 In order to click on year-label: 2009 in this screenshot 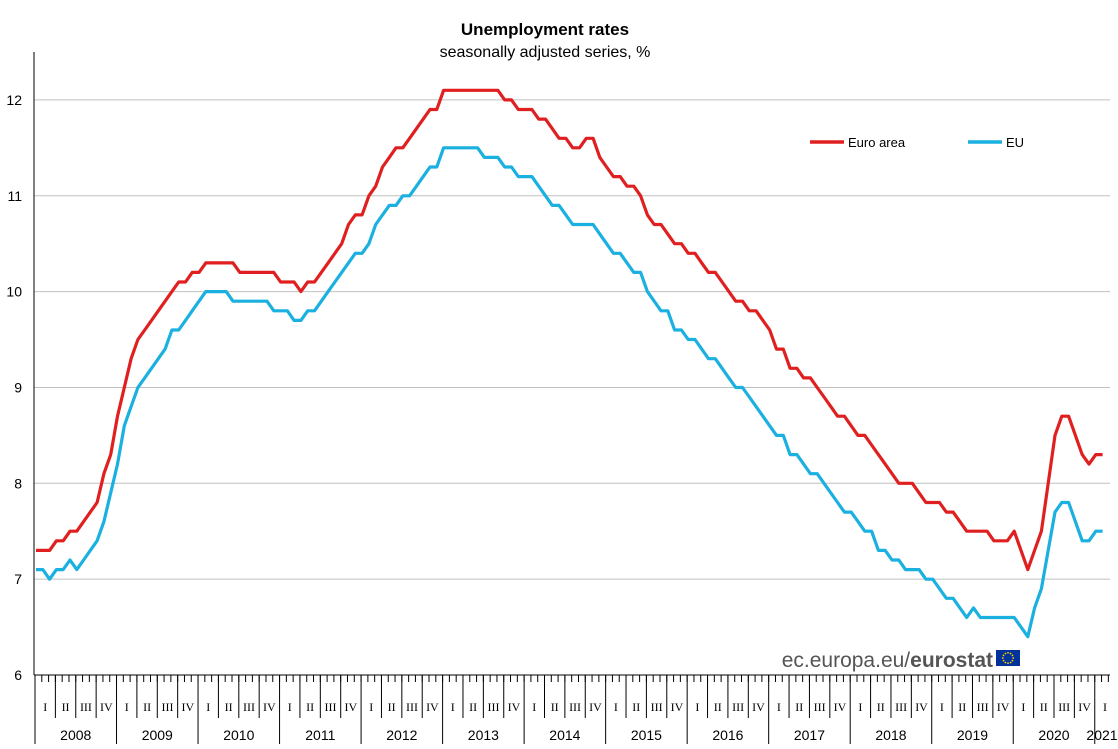, I will do `click(157, 735)`.